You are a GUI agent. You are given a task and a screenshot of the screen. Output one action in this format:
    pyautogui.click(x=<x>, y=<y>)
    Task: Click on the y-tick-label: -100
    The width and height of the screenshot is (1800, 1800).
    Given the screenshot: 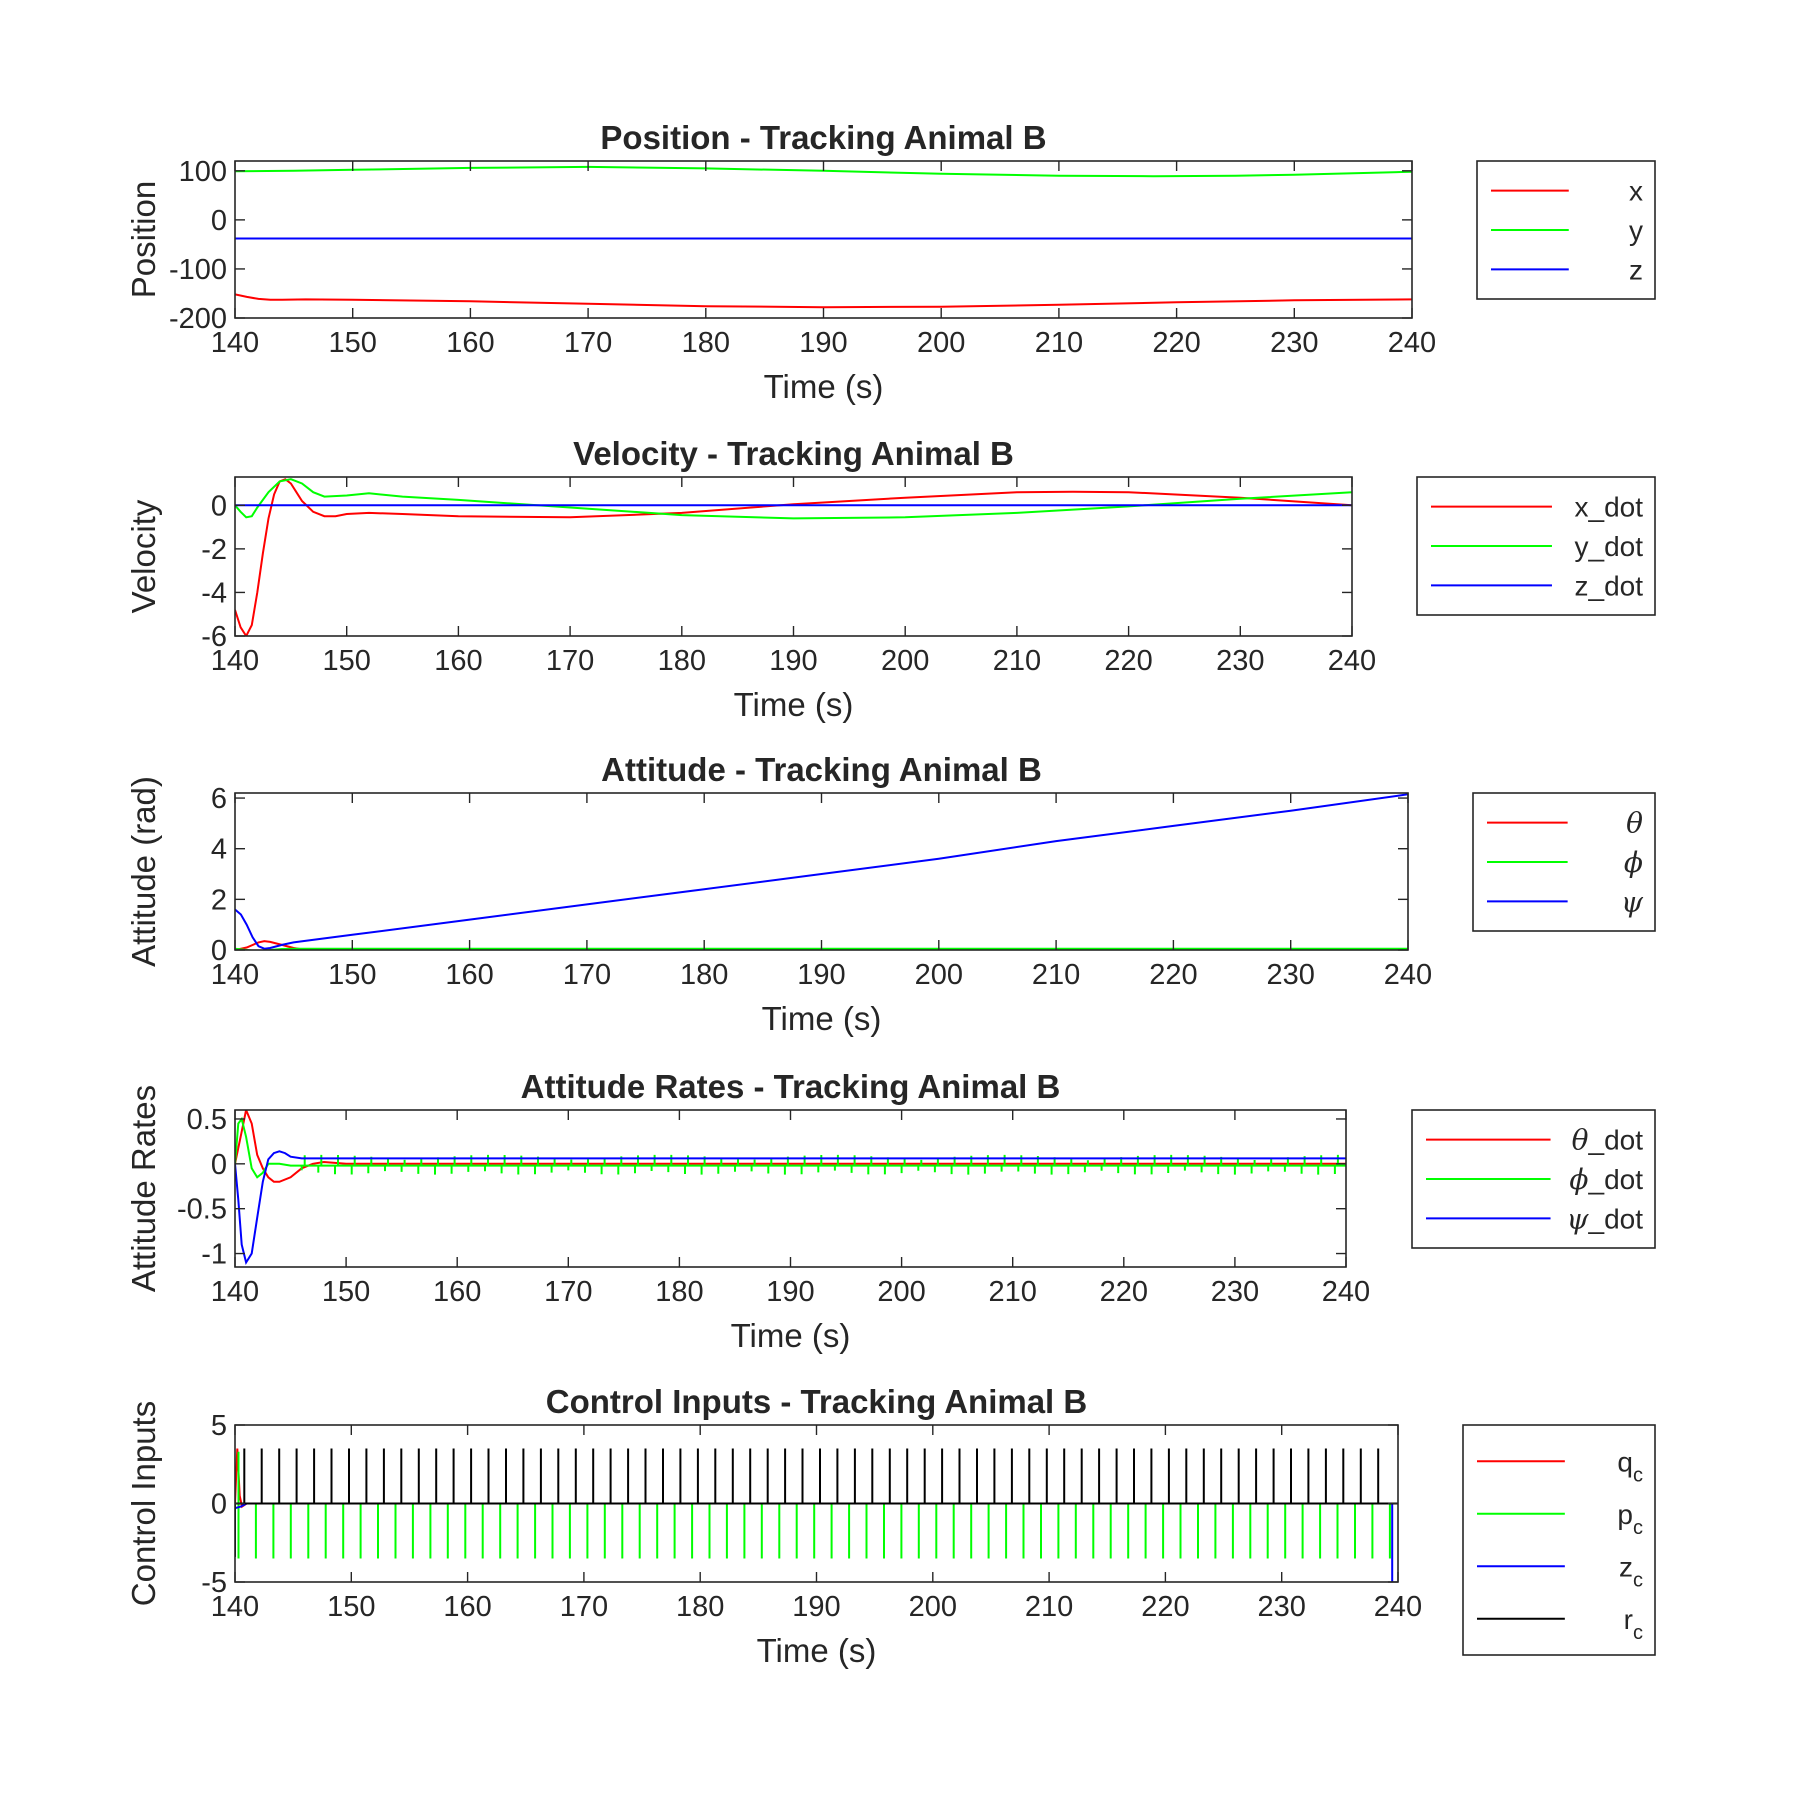 What is the action you would take?
    pyautogui.click(x=198, y=270)
    